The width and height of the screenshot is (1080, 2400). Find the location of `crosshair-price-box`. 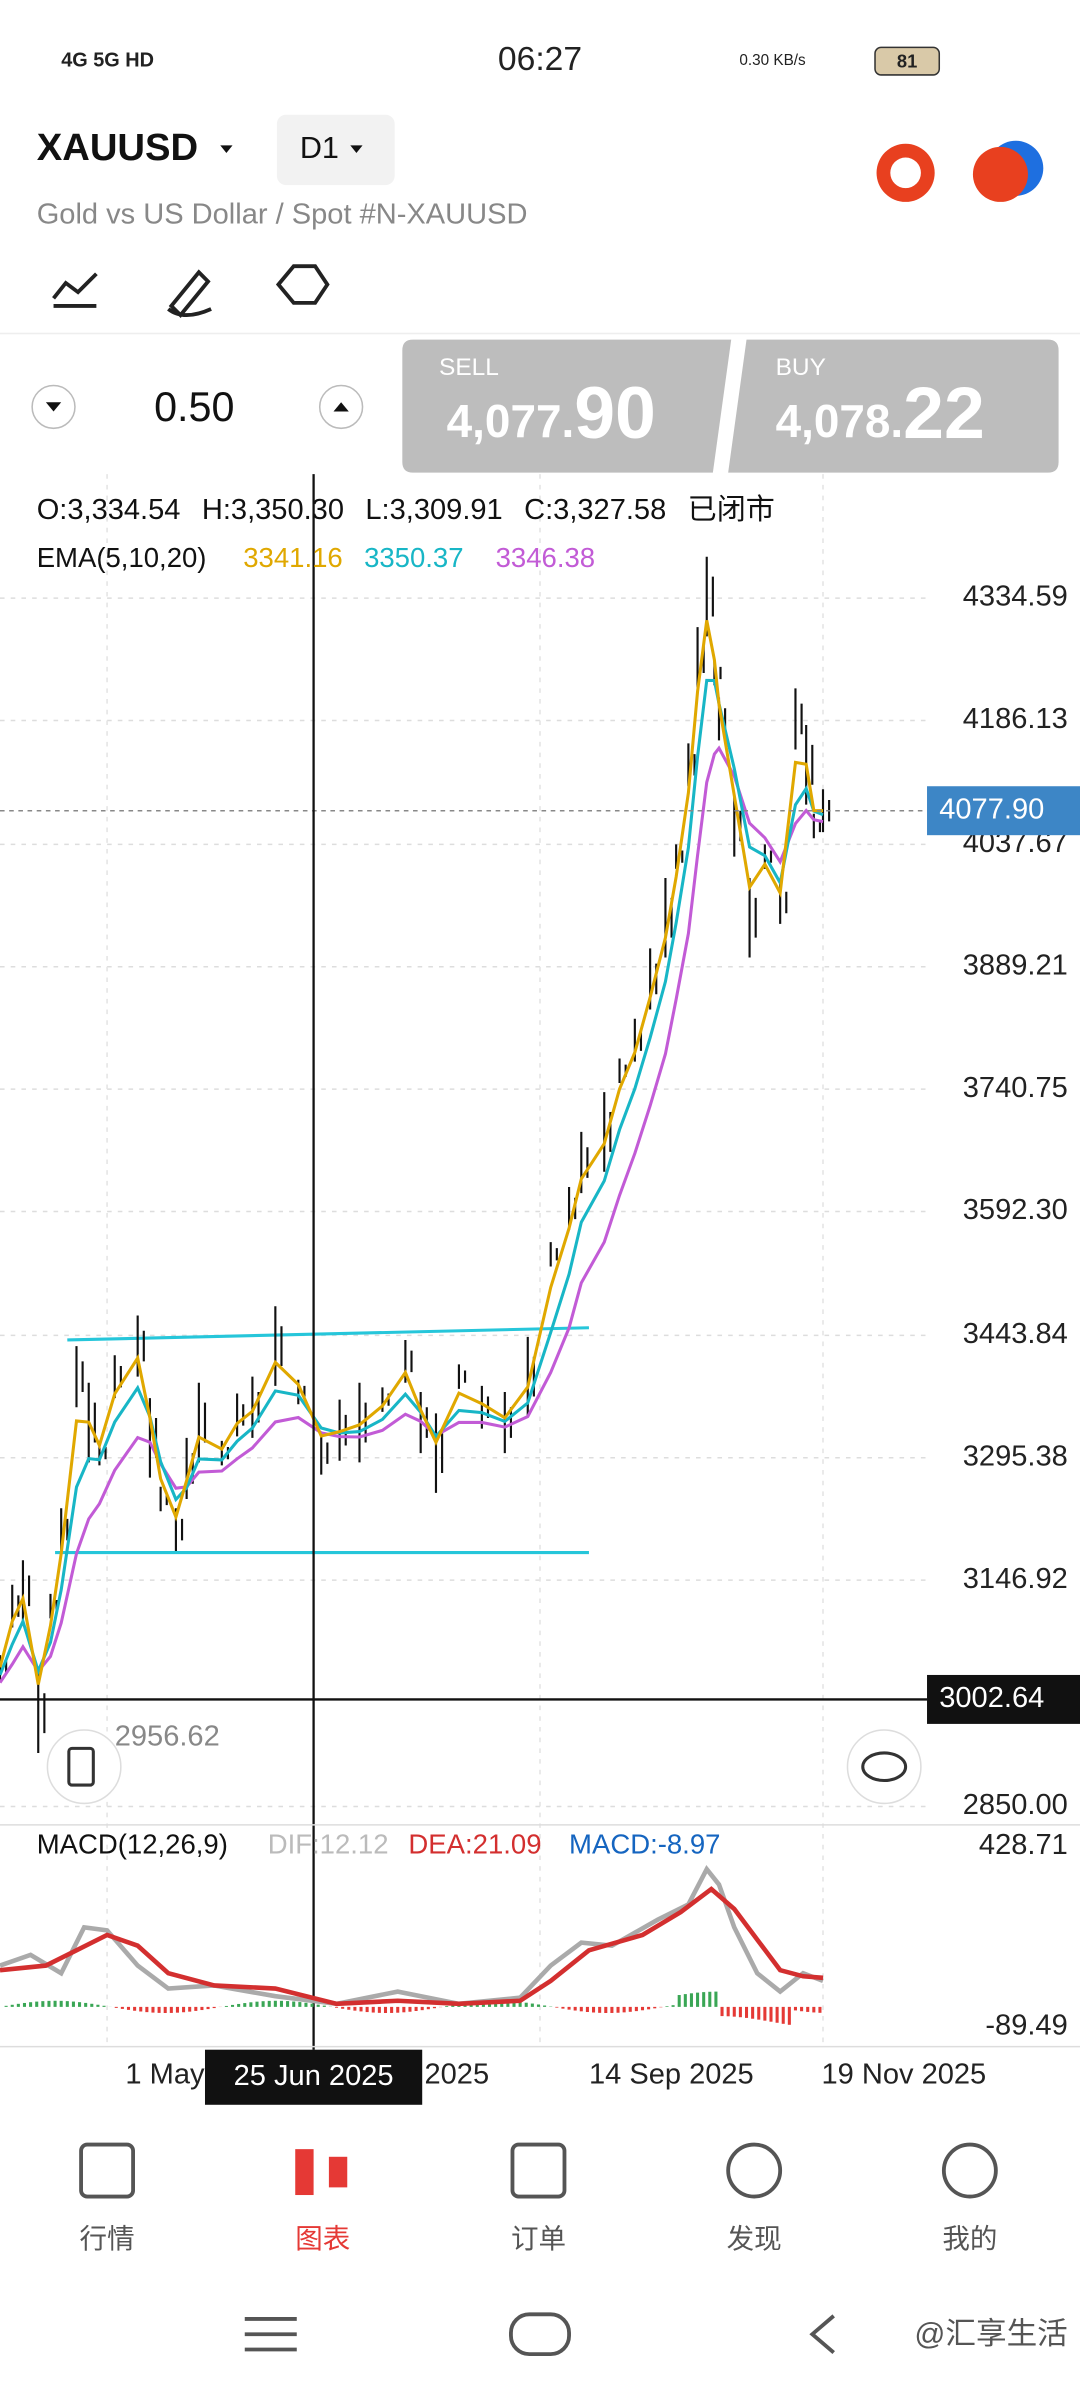

crosshair-price-box is located at coordinates (1003, 1699).